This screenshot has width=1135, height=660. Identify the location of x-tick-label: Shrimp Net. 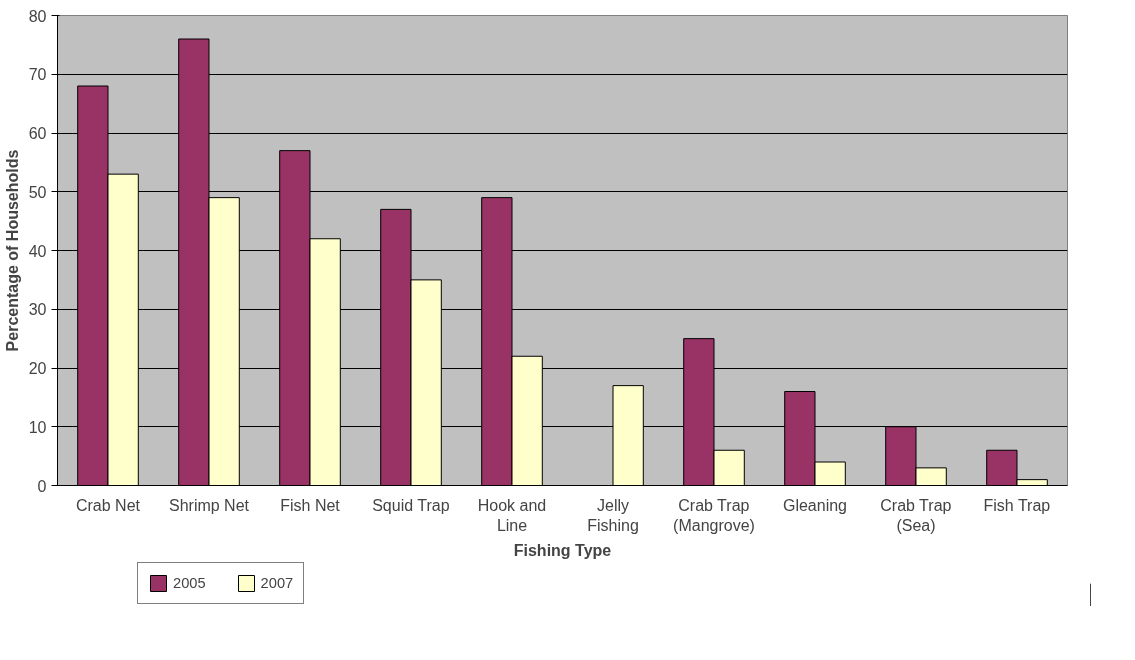
(209, 505).